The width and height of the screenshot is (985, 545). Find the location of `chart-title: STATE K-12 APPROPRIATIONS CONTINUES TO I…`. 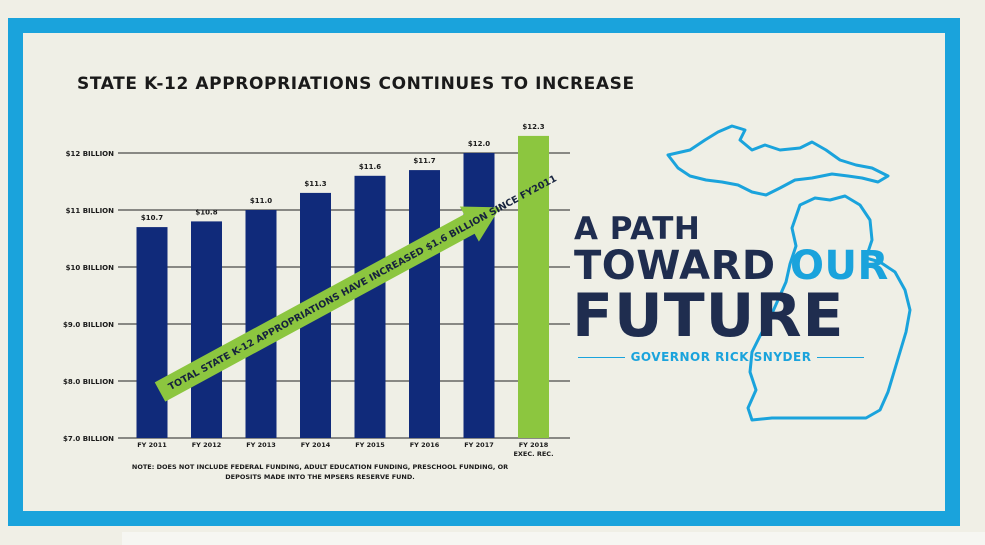

chart-title: STATE K-12 APPROPRIATIONS CONTINUES TO I… is located at coordinates (356, 84).